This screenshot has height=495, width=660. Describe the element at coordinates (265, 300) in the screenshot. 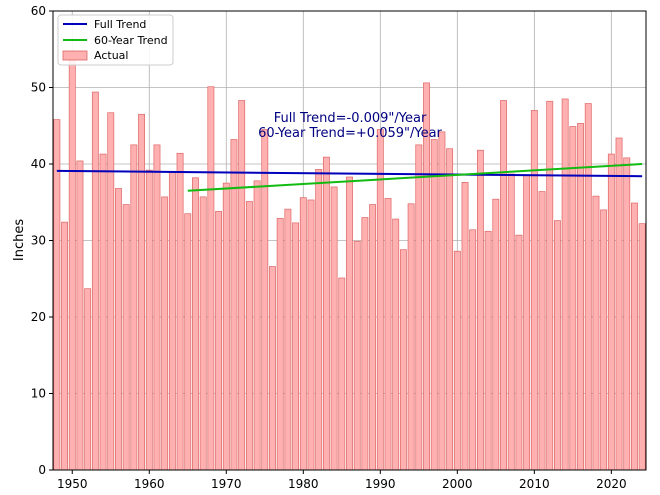

I see `bar-1975` at that location.